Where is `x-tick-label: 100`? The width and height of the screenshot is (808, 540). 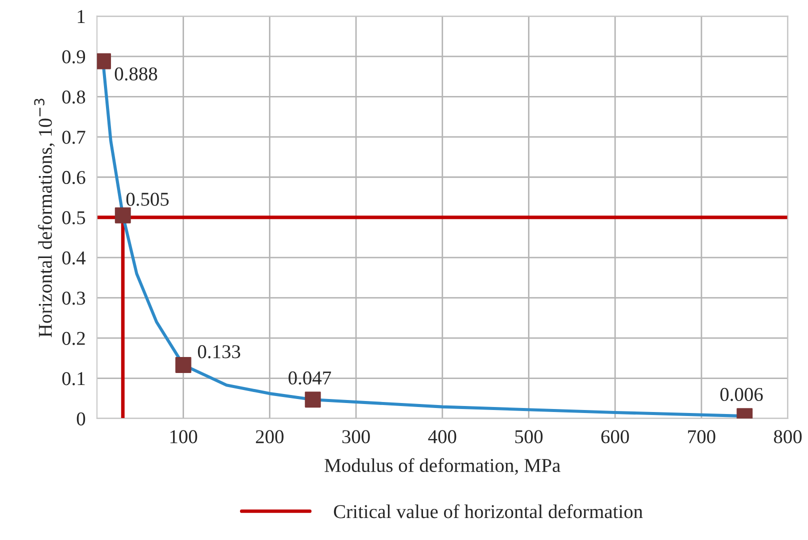
x-tick-label: 100 is located at coordinates (184, 437).